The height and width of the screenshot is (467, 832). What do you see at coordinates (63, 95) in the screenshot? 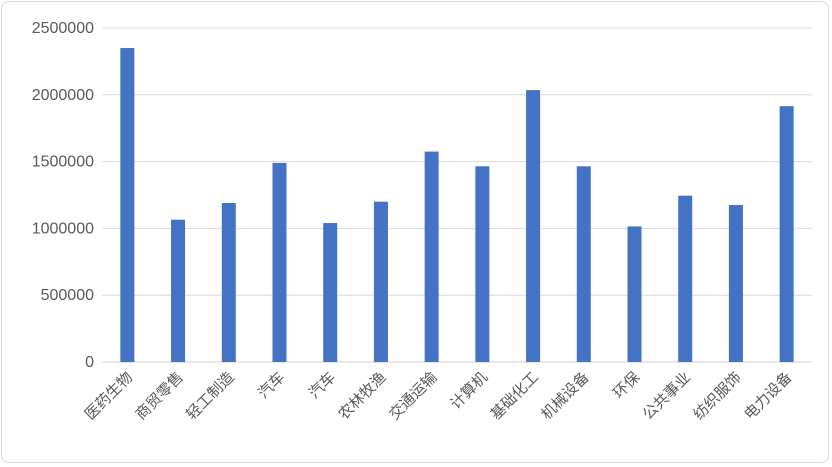
I see `y-tick-label: 2000000` at bounding box center [63, 95].